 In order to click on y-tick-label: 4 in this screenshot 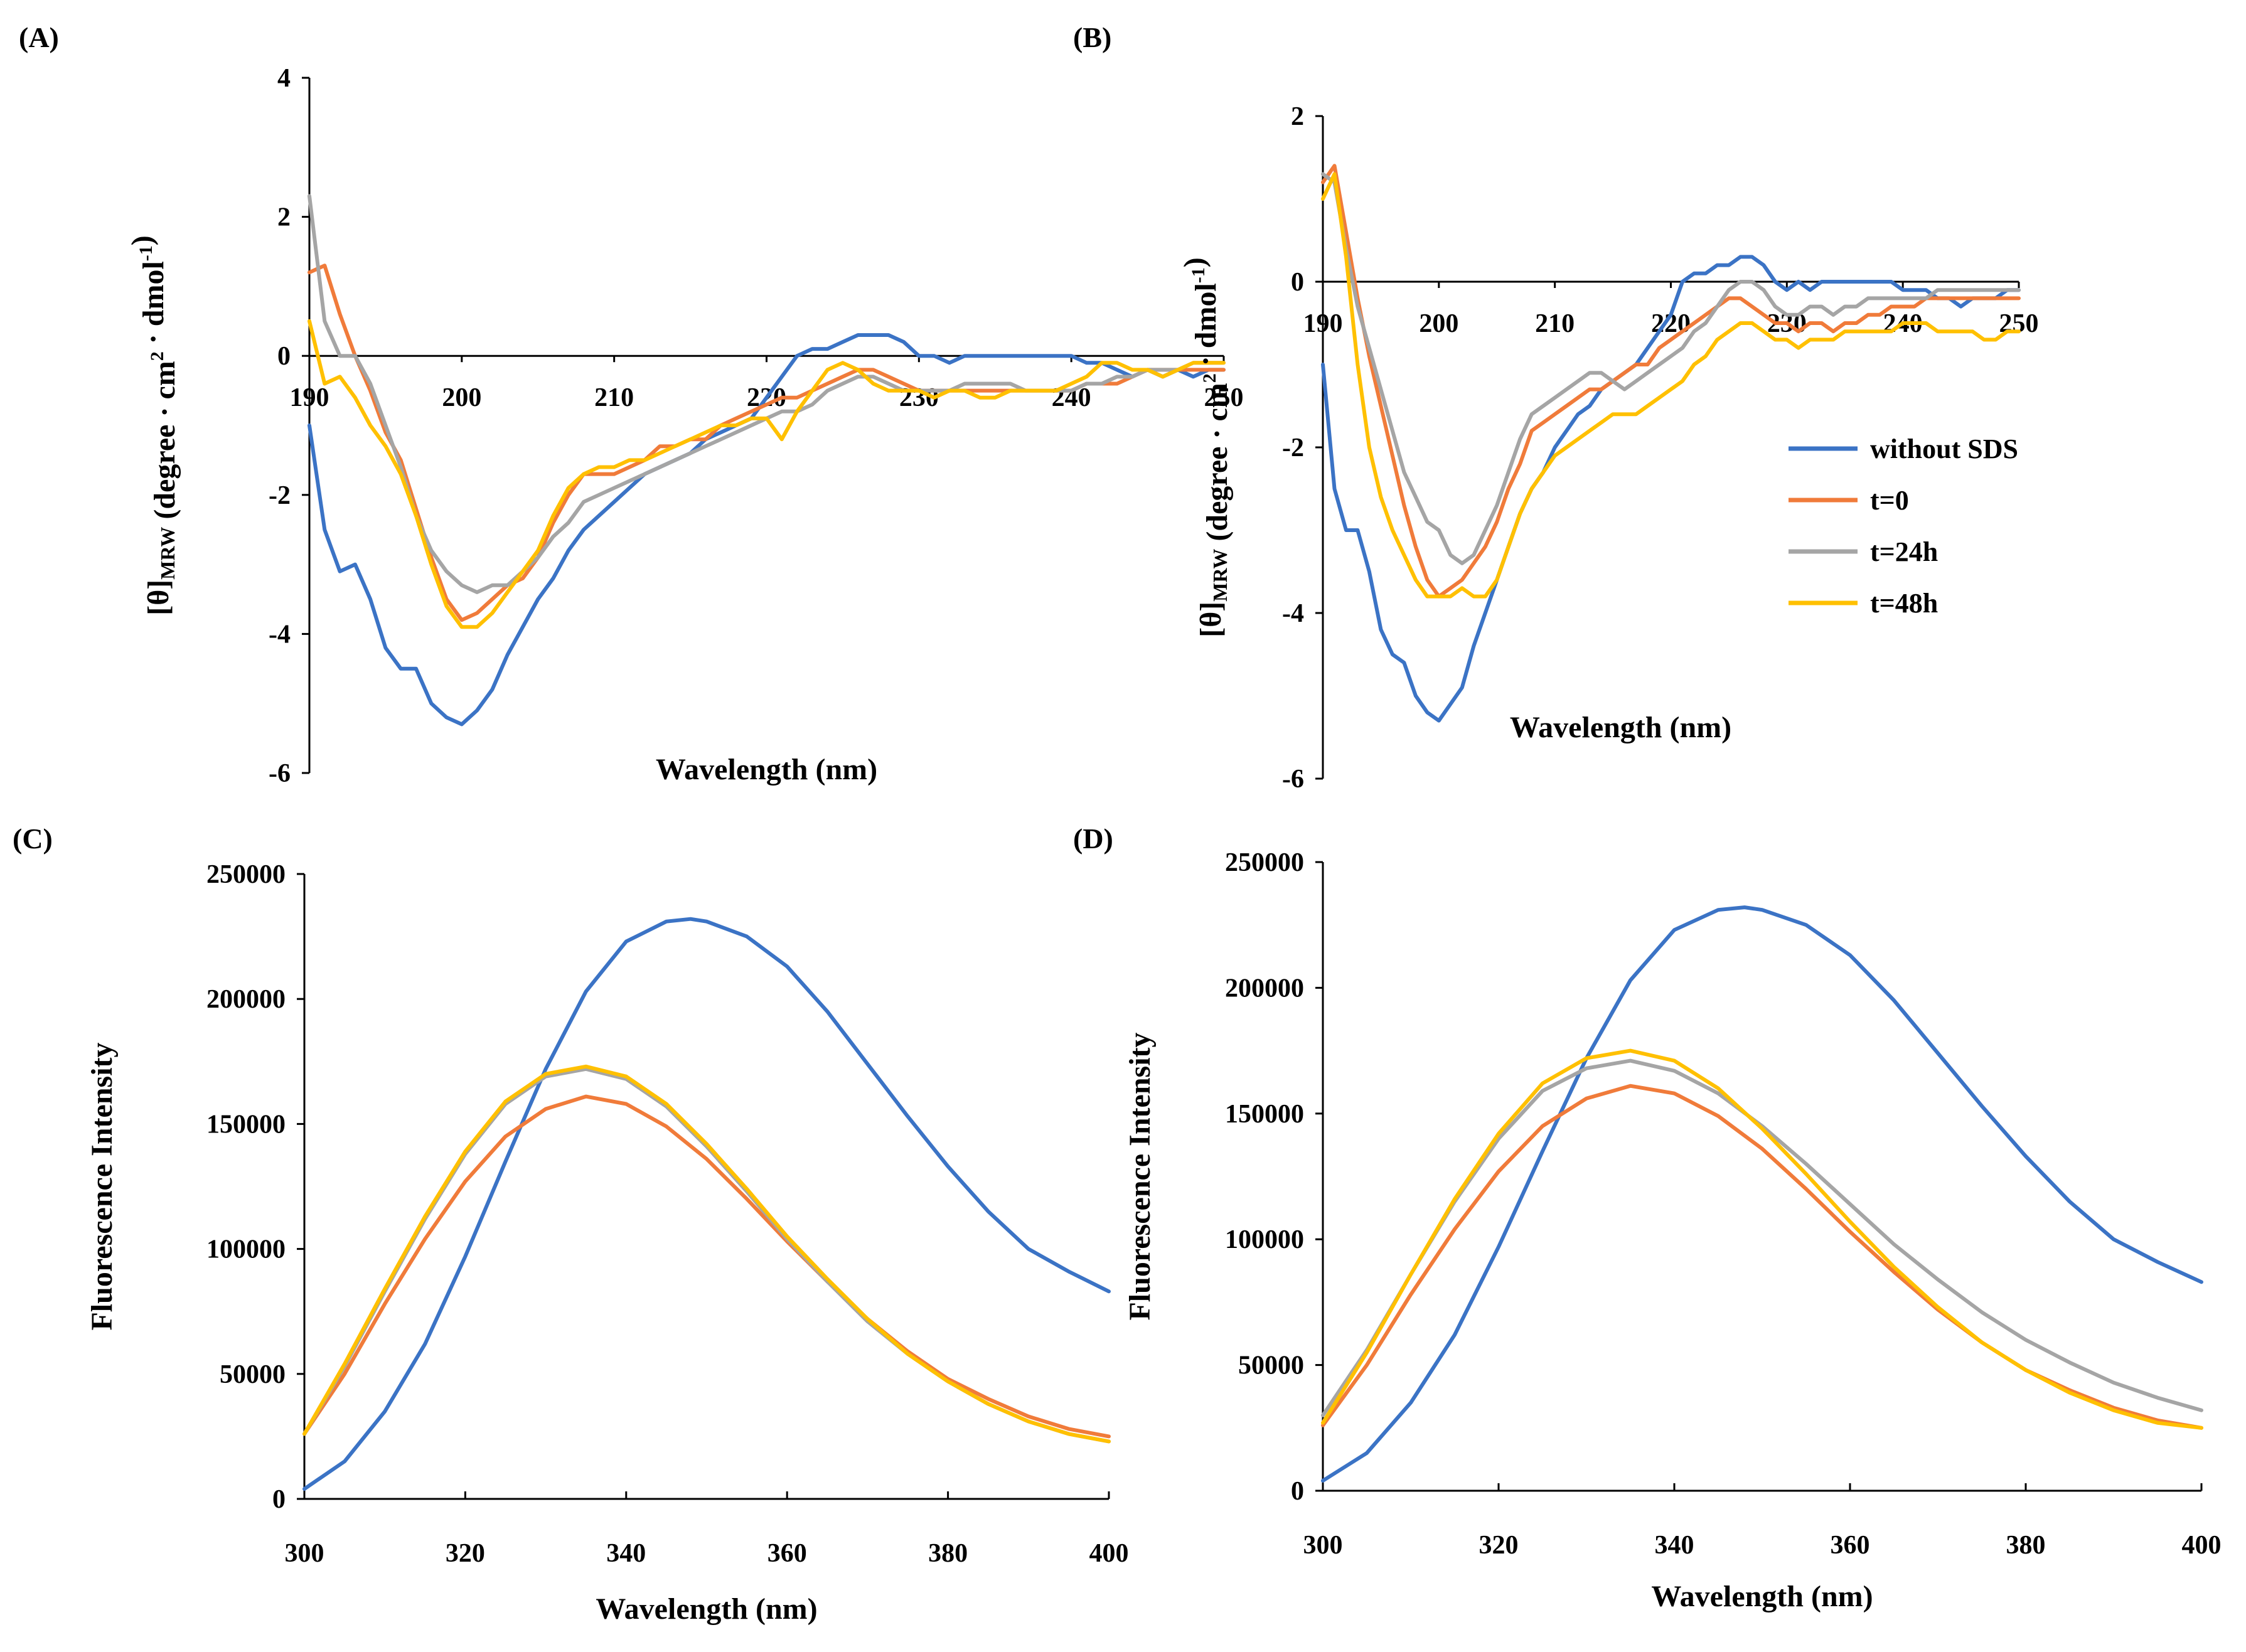, I will do `click(284, 79)`.